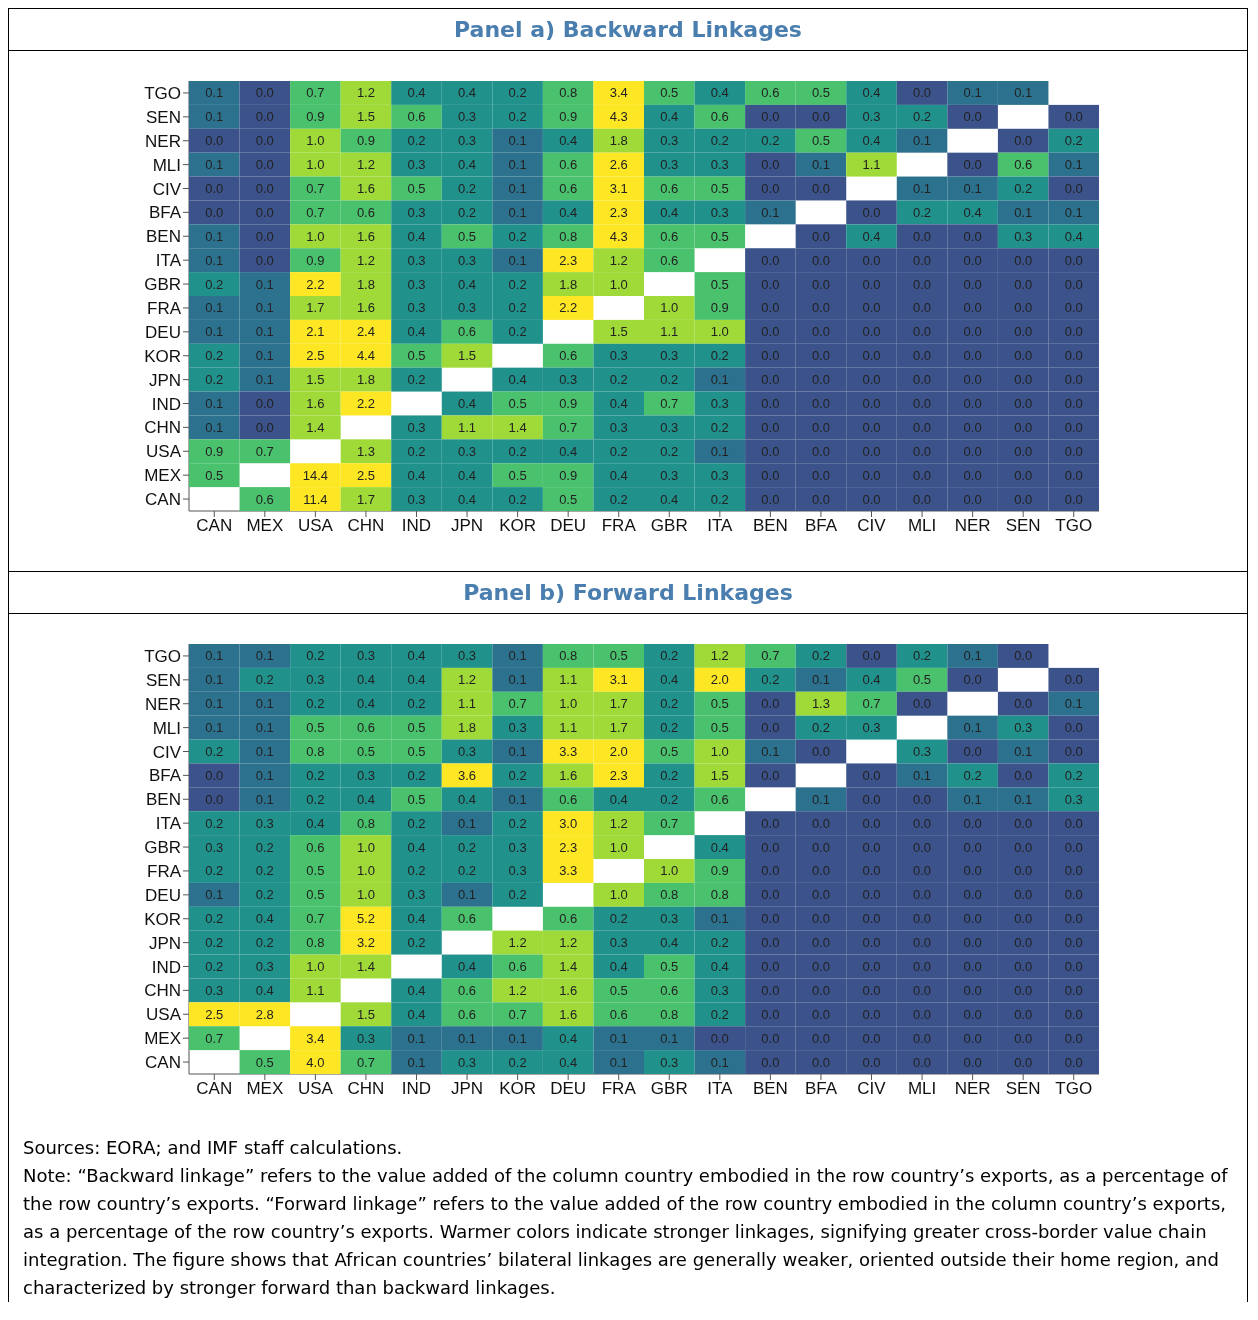 The height and width of the screenshot is (1320, 1258). I want to click on data-label: 1.7, so click(315, 308).